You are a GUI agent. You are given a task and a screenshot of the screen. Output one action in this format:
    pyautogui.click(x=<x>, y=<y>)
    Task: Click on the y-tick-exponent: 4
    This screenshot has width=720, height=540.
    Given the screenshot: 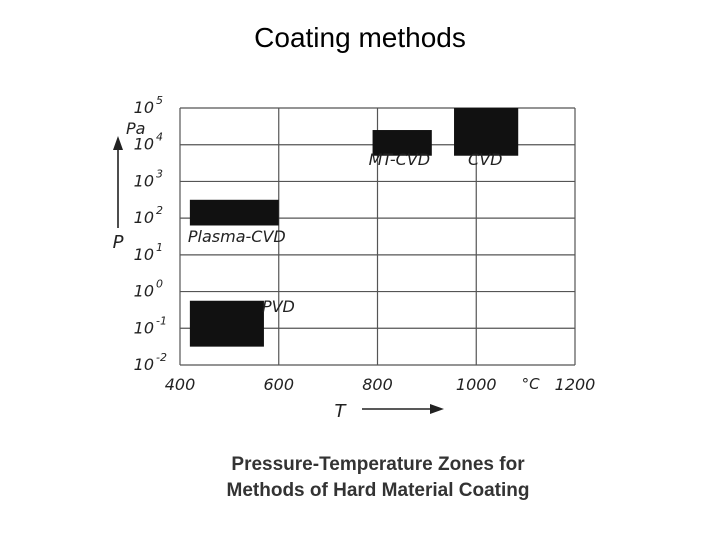 What is the action you would take?
    pyautogui.click(x=159, y=137)
    